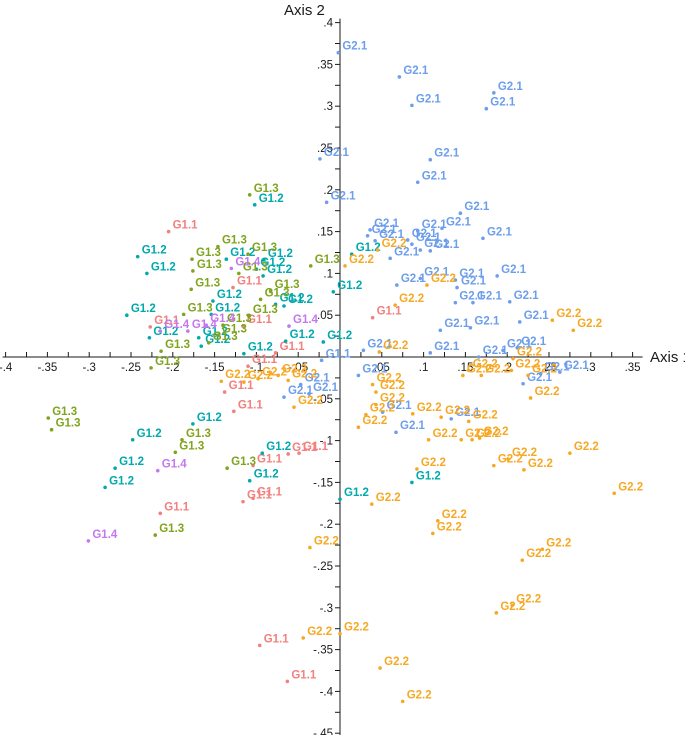  I want to click on y-tick-label: -.25, so click(323, 567).